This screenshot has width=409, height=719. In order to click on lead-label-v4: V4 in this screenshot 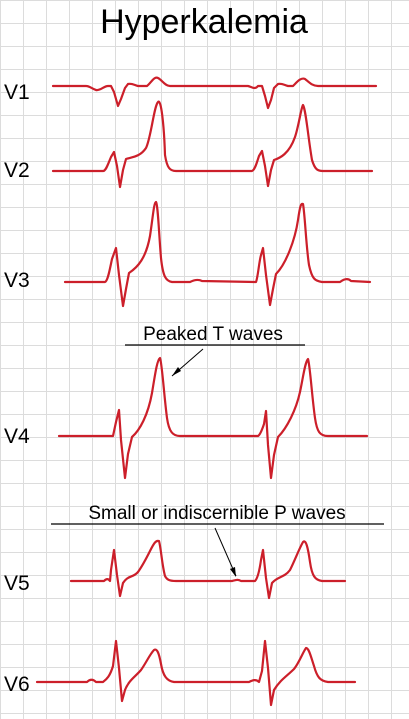, I will do `click(17, 436)`.